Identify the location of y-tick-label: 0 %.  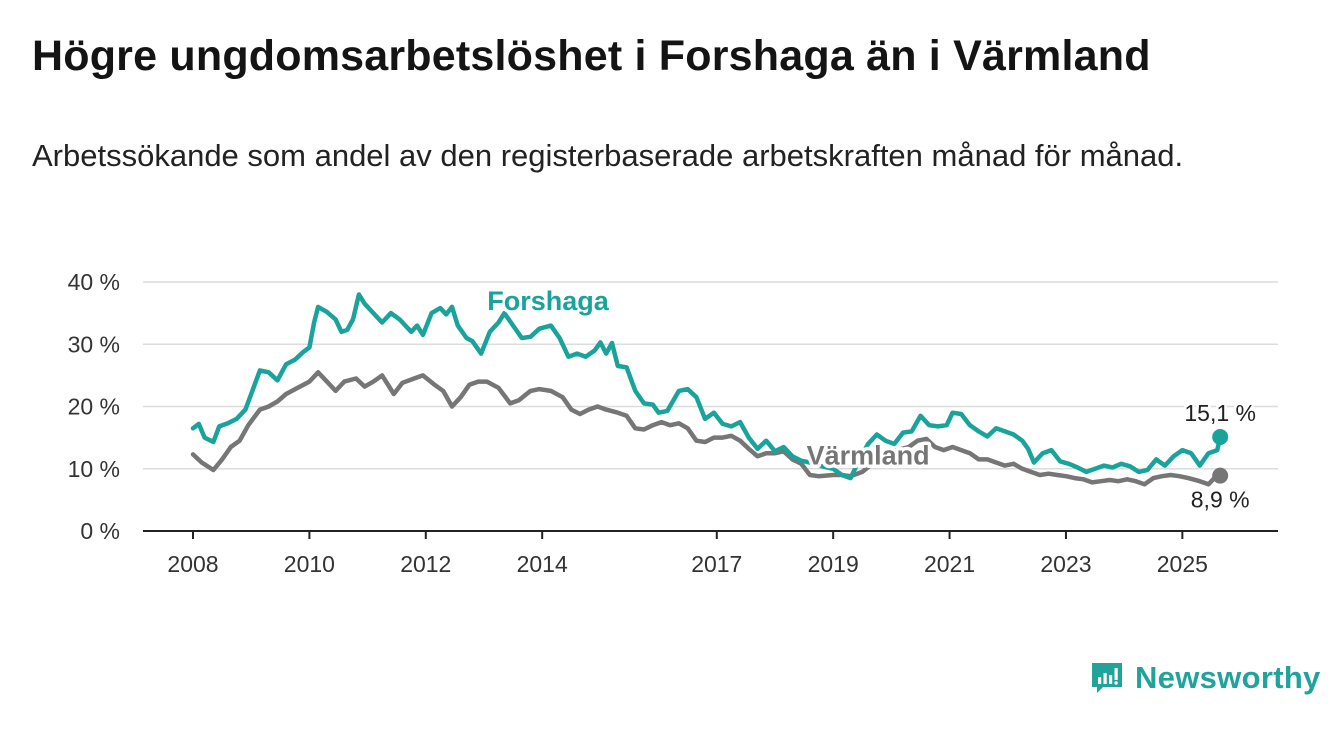
(100, 531).